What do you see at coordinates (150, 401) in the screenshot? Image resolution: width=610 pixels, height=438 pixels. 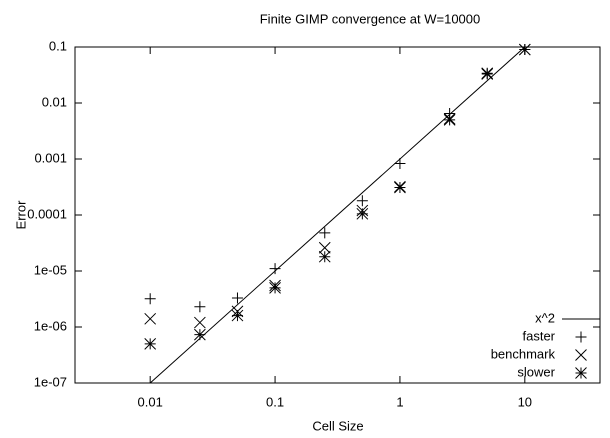 I see `x-tick-label: 0.01` at bounding box center [150, 401].